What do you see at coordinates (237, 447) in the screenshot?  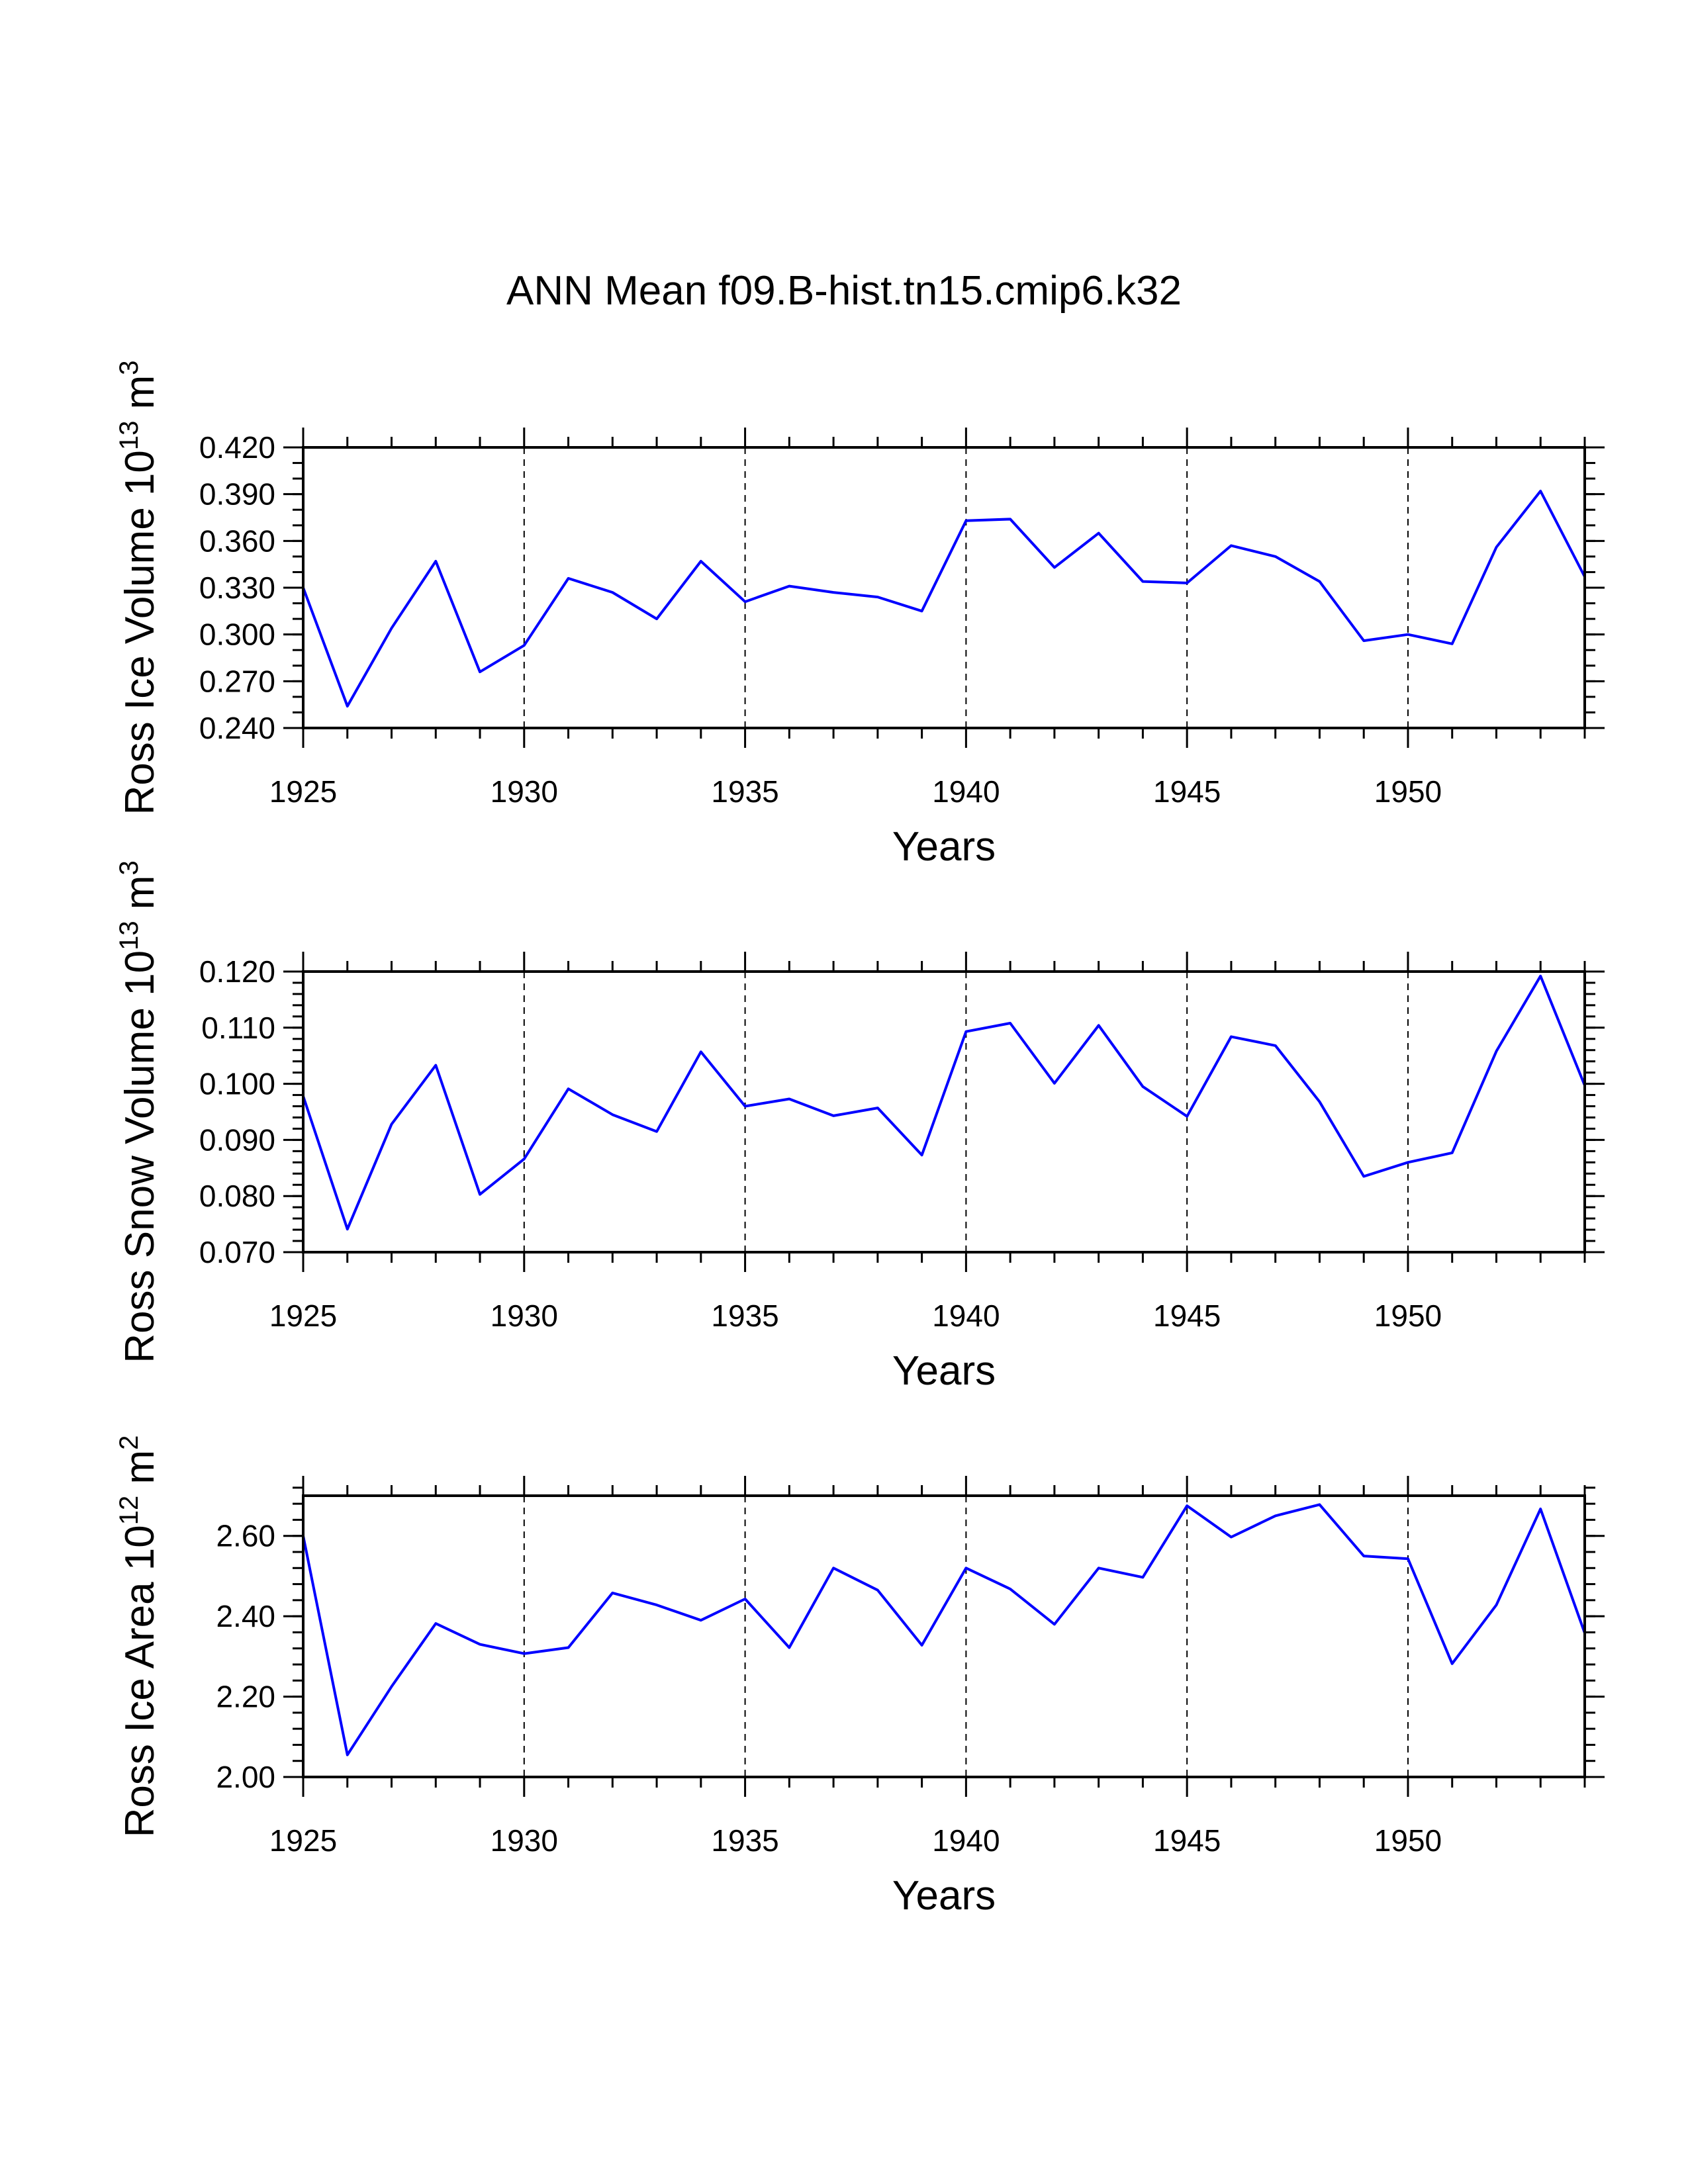 I see `y-tick-label: 0.420` at bounding box center [237, 447].